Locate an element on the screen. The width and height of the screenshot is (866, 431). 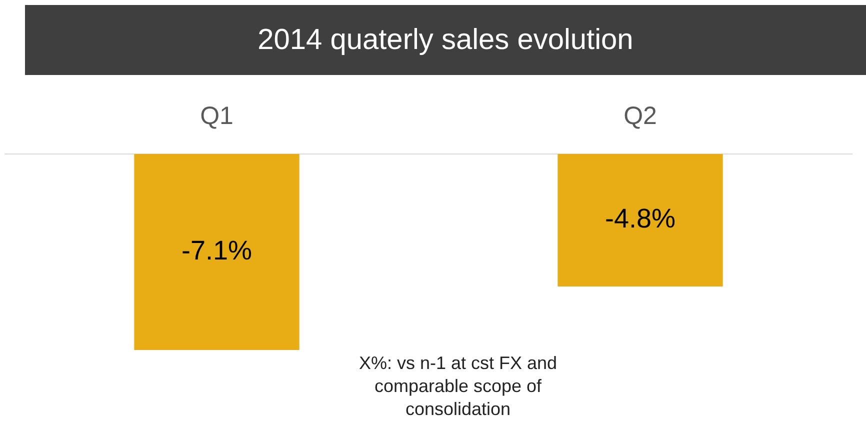
data-label: -4.8% is located at coordinates (640, 219).